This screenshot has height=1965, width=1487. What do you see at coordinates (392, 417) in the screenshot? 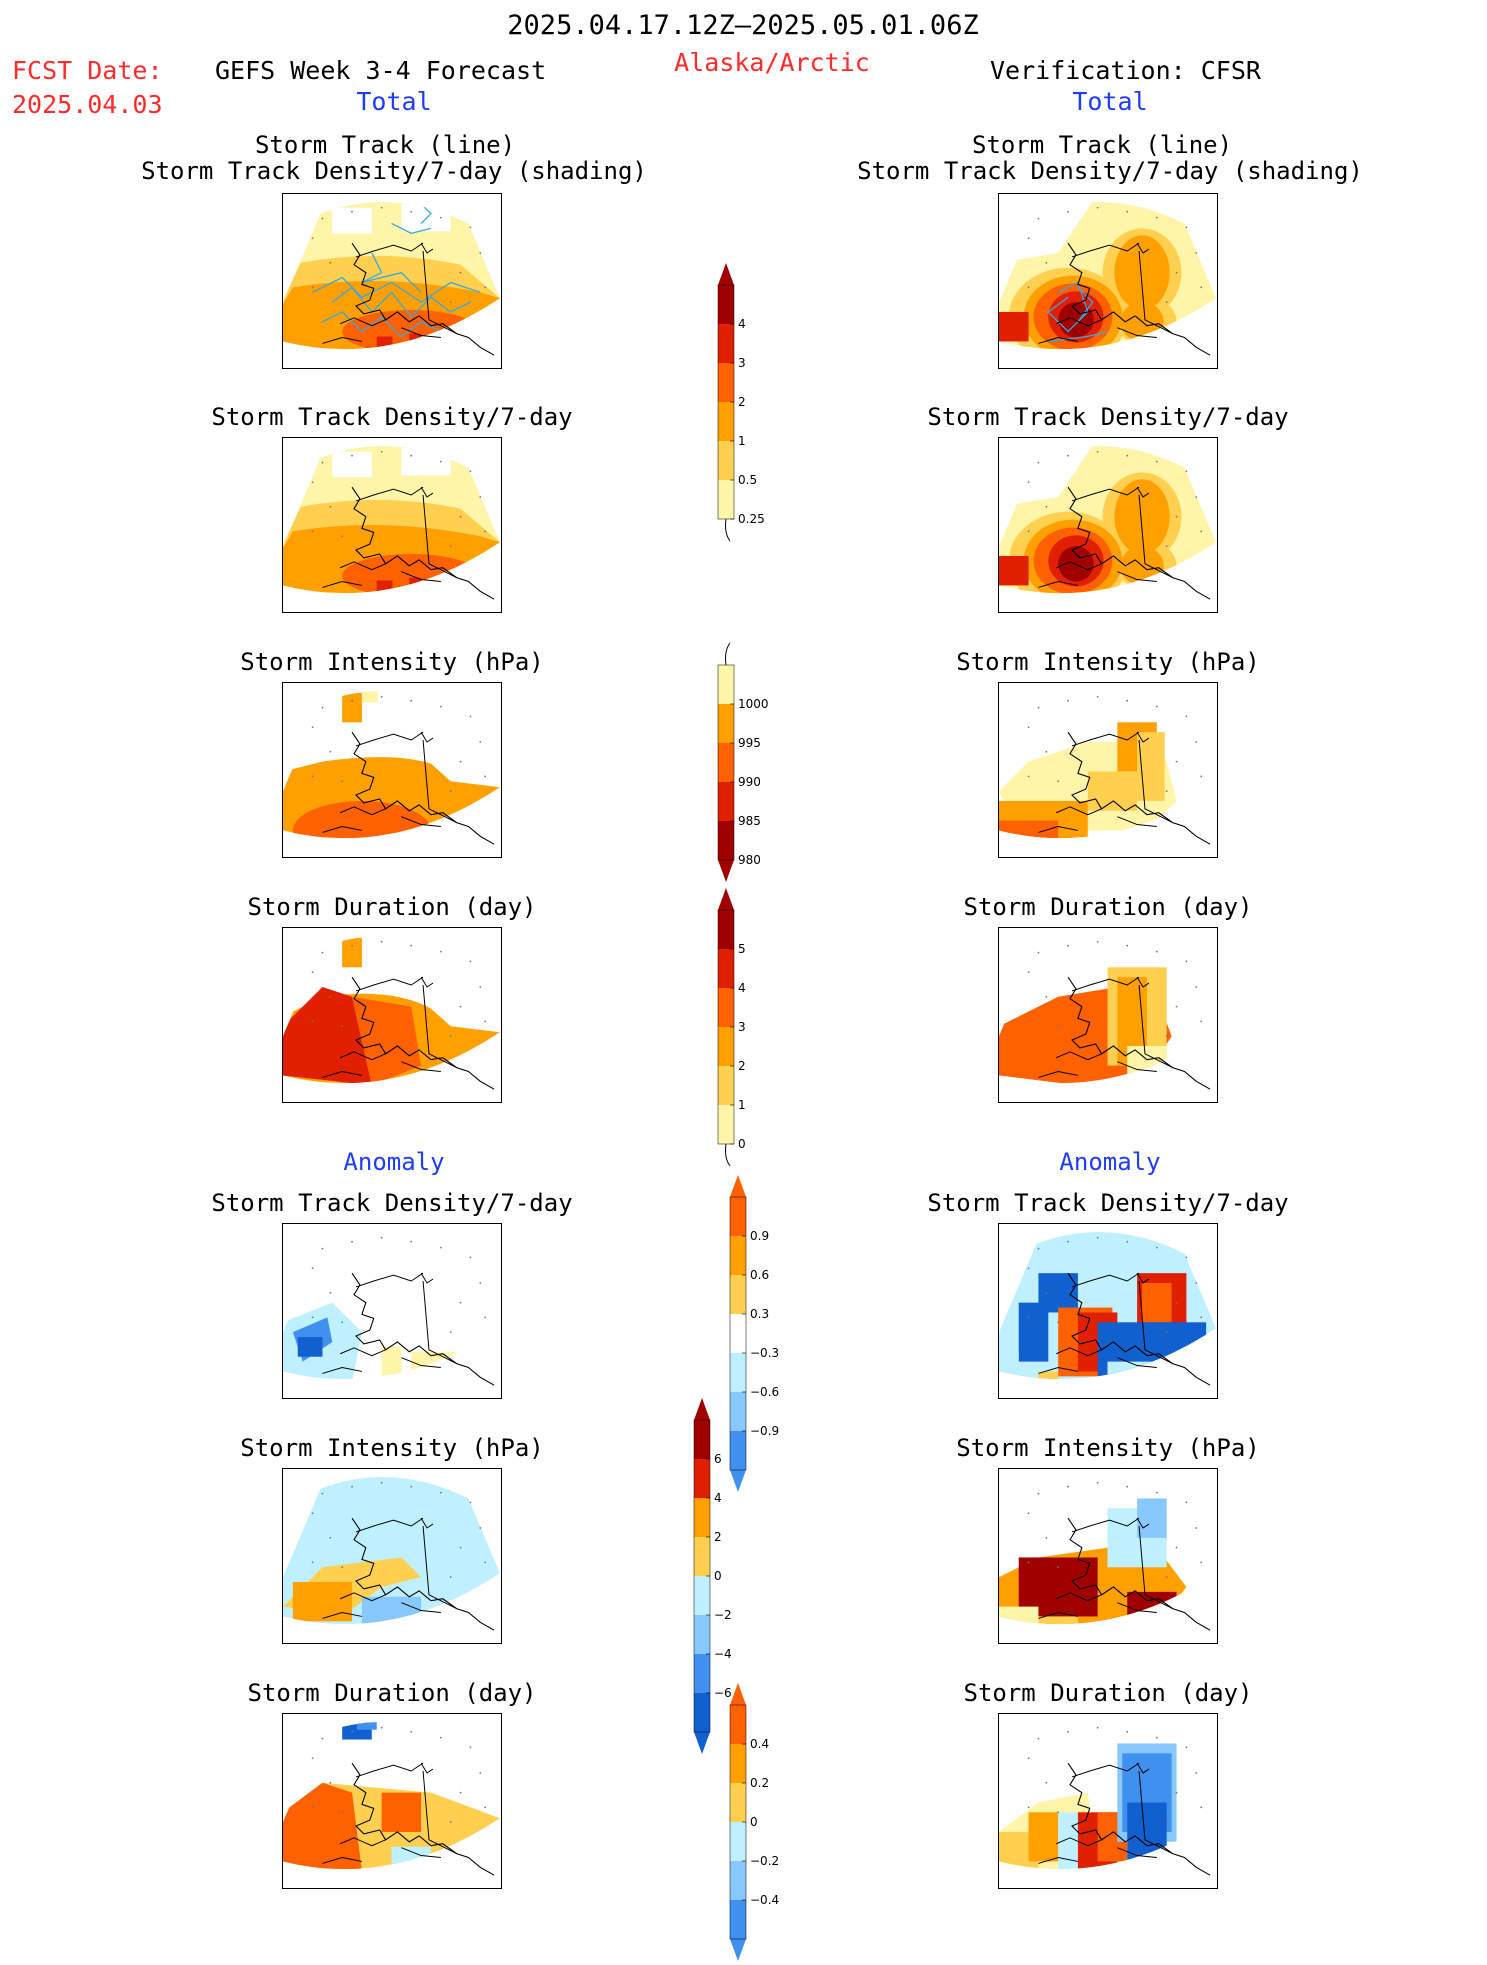
I see `title-density-left: Storm Track Density/7-day` at bounding box center [392, 417].